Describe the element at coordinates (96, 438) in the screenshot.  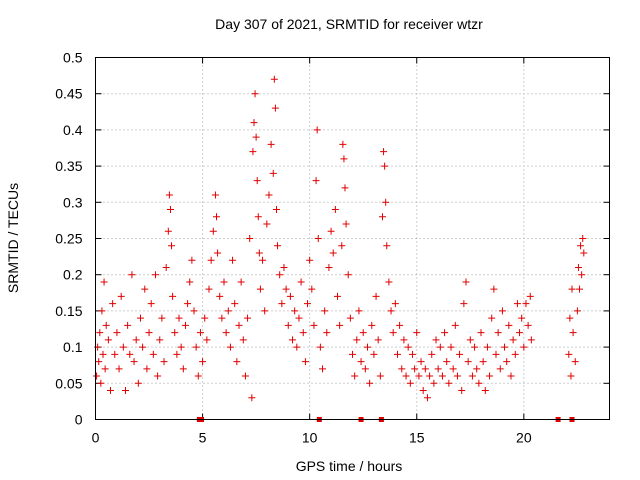
I see `x-tick-label: 0` at that location.